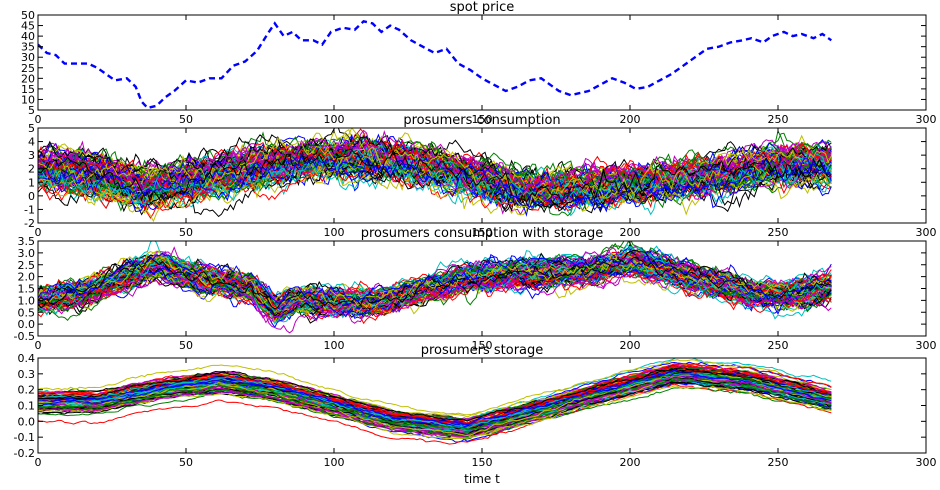 The image size is (940, 490). I want to click on y-tick-label: 0.2, so click(27, 390).